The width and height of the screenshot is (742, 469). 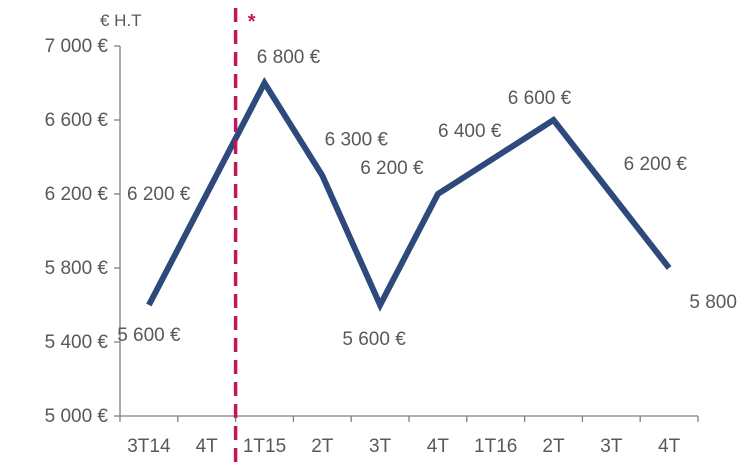 I want to click on data-label: 6 300 €, so click(x=357, y=140).